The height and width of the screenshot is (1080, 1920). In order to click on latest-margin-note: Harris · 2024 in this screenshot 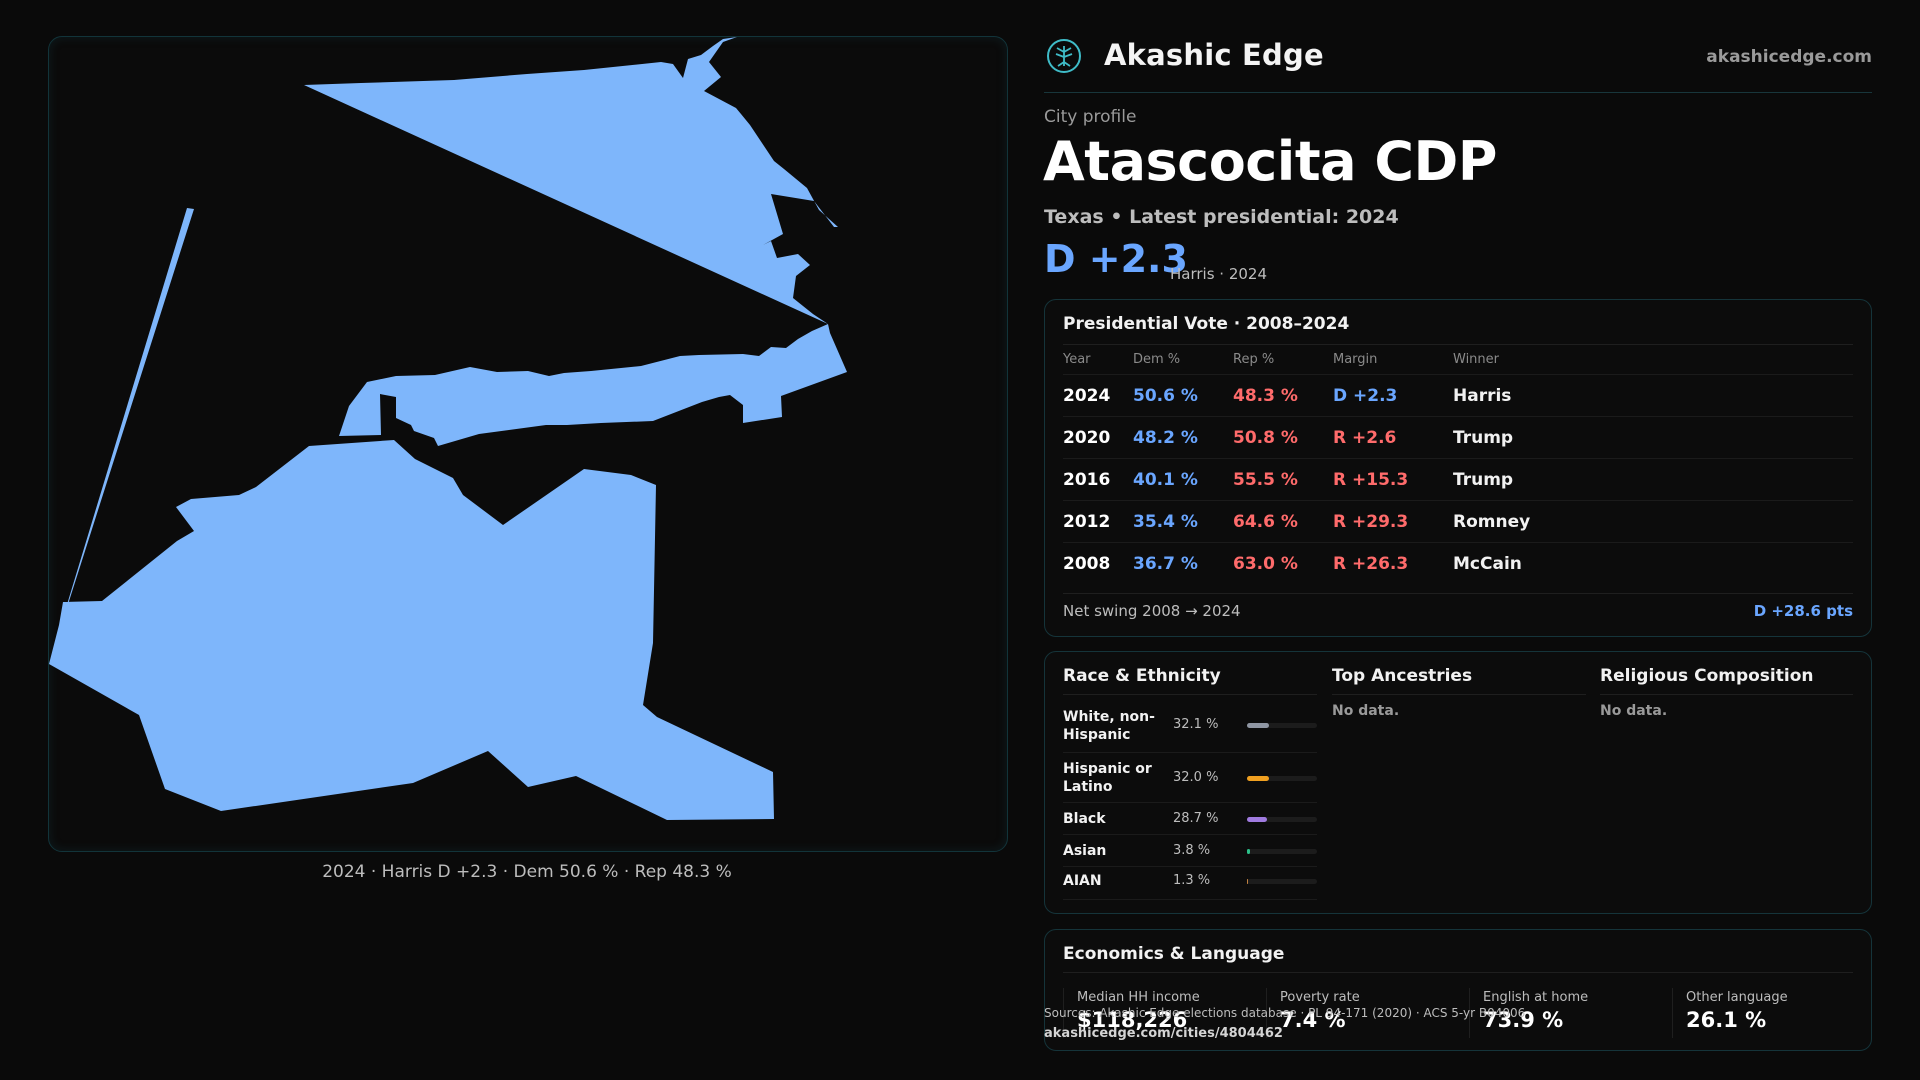, I will do `click(1219, 274)`.